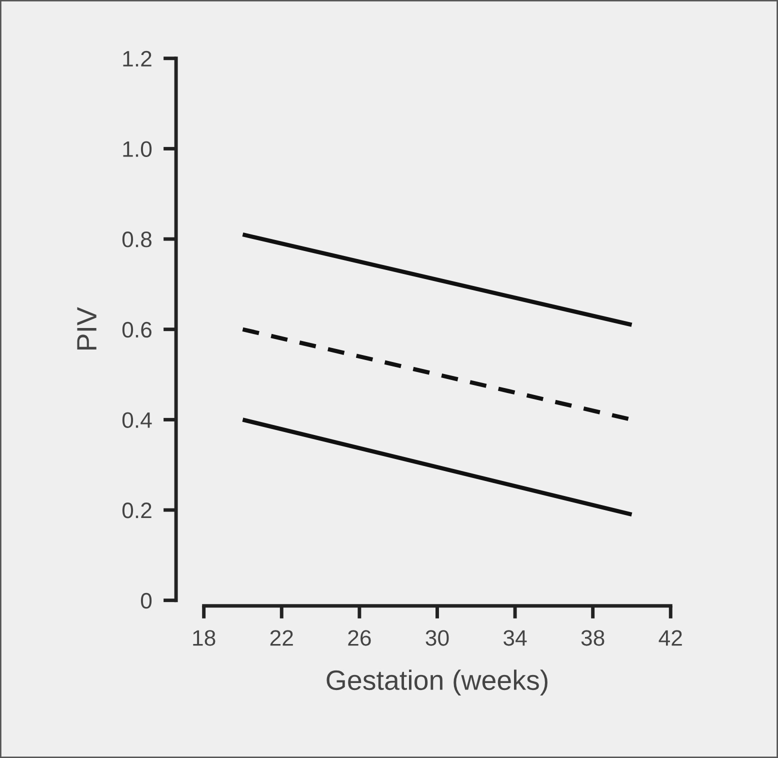 The width and height of the screenshot is (778, 758). I want to click on x-tick-label: 38, so click(592, 638).